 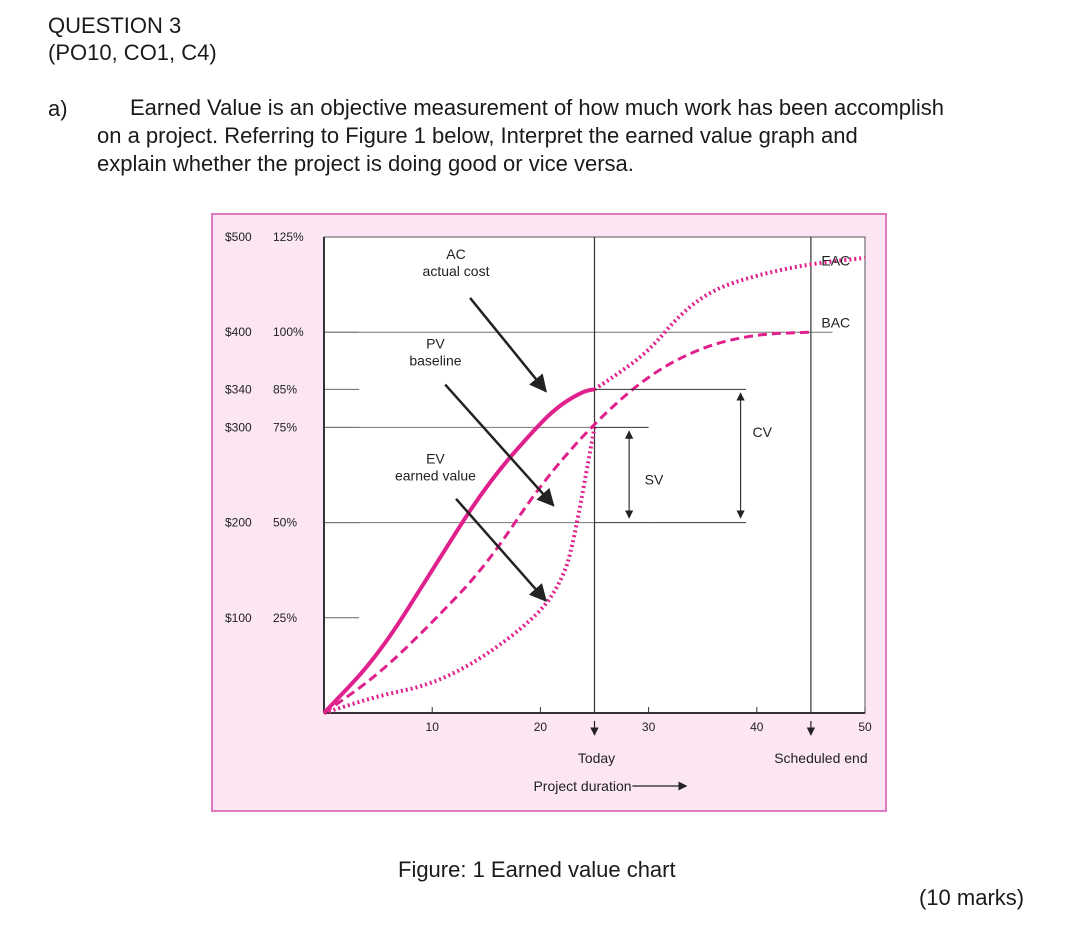 What do you see at coordinates (238, 389) in the screenshot?
I see `y-tick-money: $340` at bounding box center [238, 389].